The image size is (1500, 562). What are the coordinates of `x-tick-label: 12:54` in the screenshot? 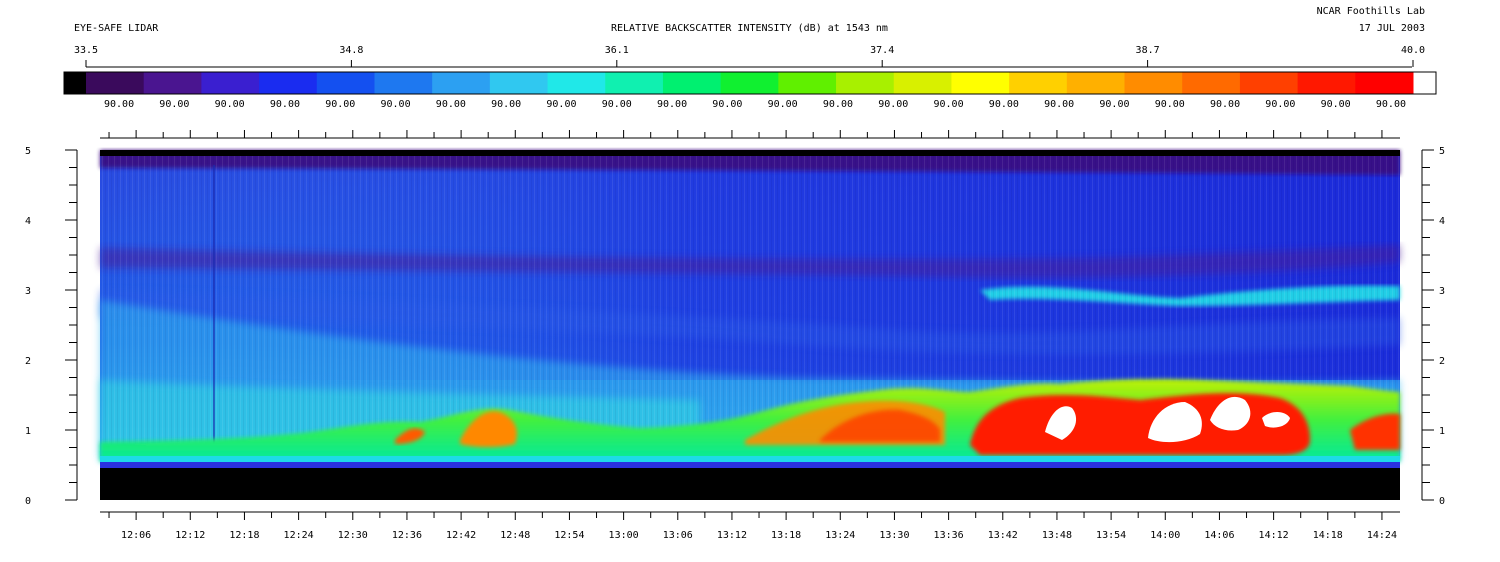 It's located at (569, 535).